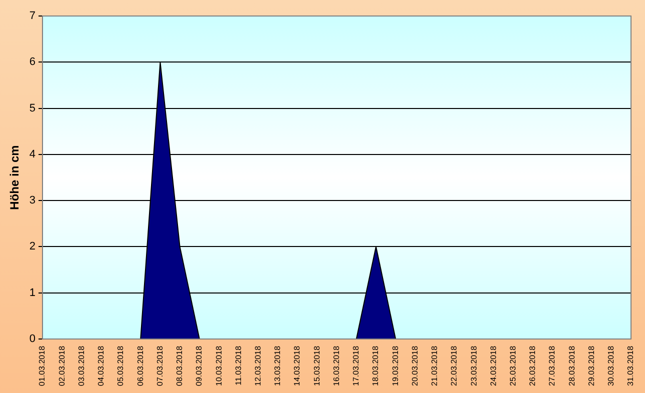 The width and height of the screenshot is (645, 393). I want to click on x-tick-label: 23.03.2018, so click(473, 365).